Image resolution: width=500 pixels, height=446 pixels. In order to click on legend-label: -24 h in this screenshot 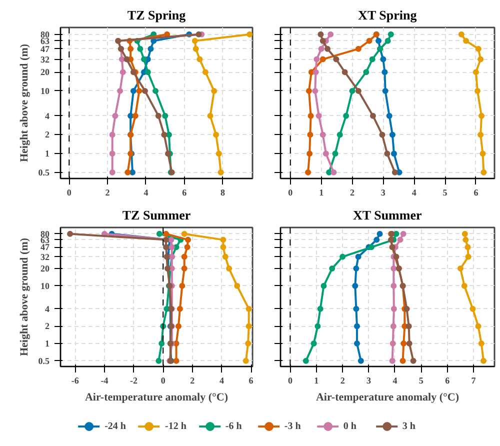, I will do `click(115, 426)`.